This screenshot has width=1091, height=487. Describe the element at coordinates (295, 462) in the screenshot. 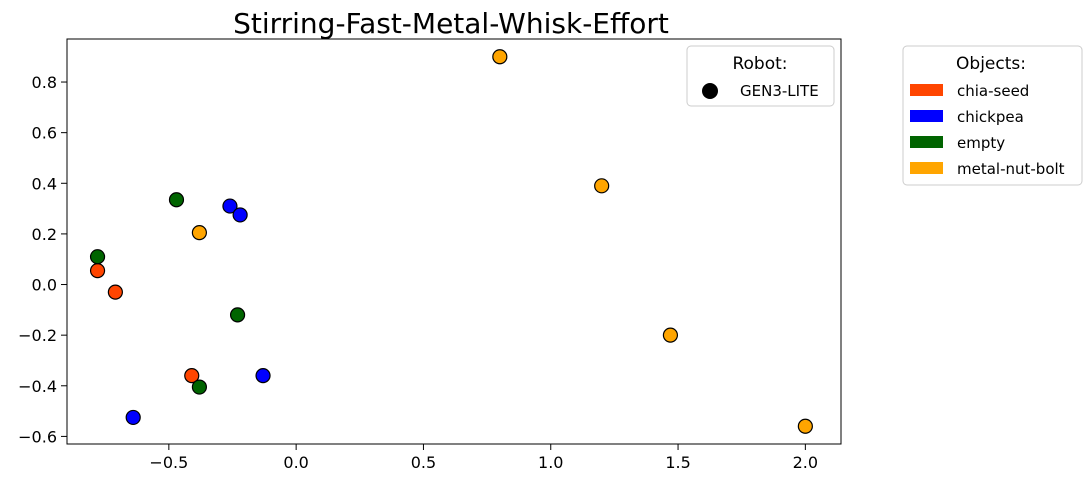

I see `x-tick-label: 0.0` at that location.